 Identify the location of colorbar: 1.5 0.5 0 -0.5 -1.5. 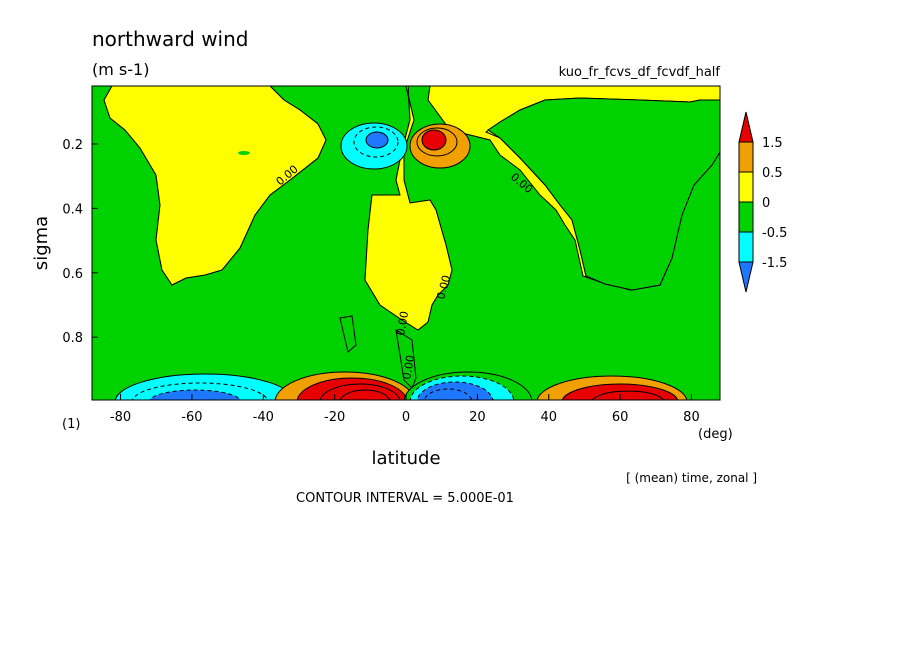
(762, 202).